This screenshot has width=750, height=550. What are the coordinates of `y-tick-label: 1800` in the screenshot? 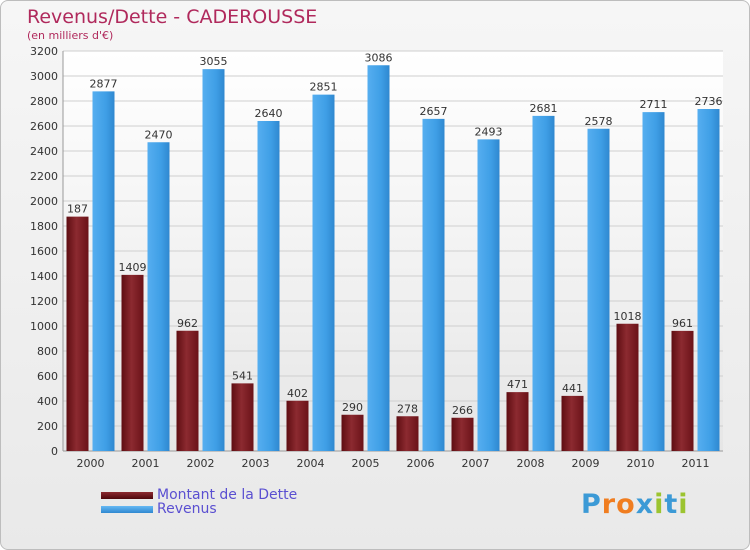 It's located at (44, 226).